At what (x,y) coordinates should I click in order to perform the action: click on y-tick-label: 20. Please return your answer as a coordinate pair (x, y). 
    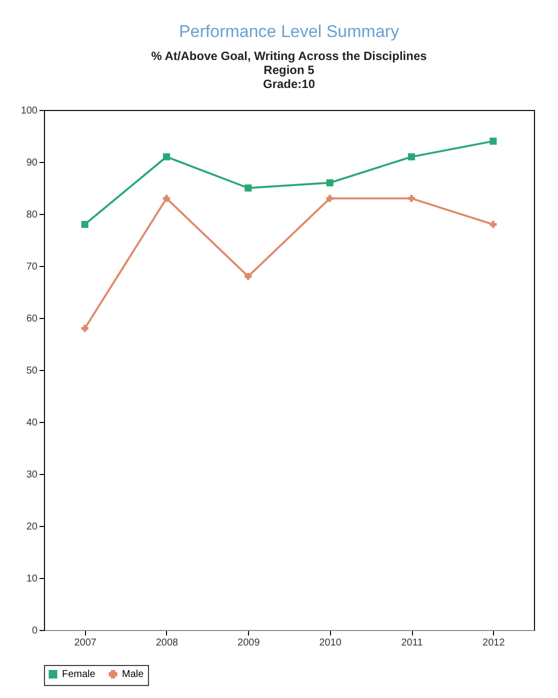
    Looking at the image, I should click on (32, 527).